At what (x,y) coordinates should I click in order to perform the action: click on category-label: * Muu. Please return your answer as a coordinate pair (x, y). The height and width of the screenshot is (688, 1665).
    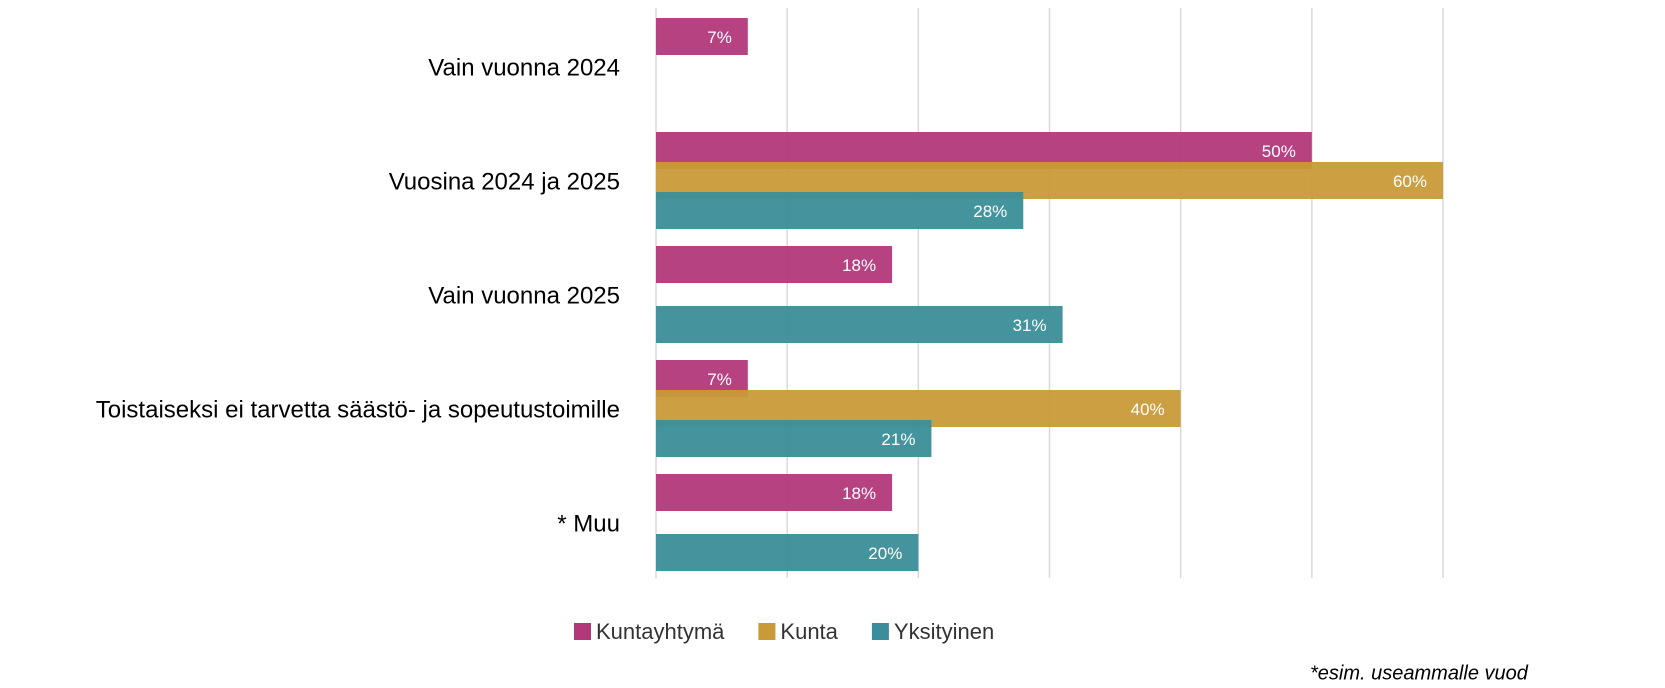
    Looking at the image, I should click on (588, 523).